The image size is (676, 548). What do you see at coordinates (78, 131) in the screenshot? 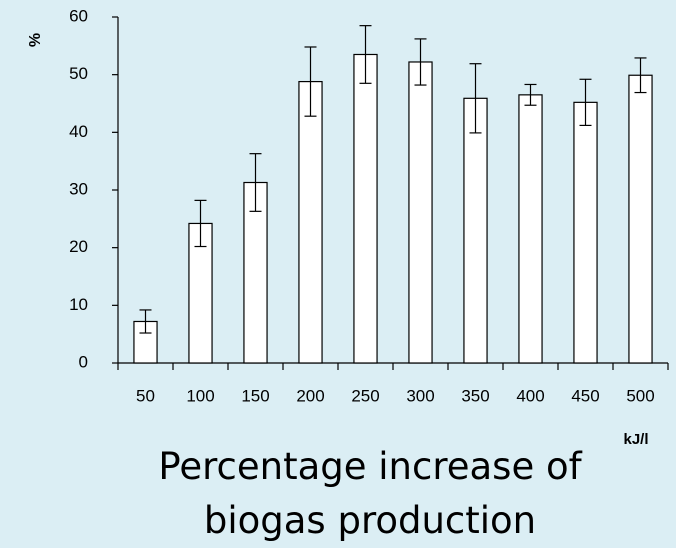
I see `y-tick-label: 40` at bounding box center [78, 131].